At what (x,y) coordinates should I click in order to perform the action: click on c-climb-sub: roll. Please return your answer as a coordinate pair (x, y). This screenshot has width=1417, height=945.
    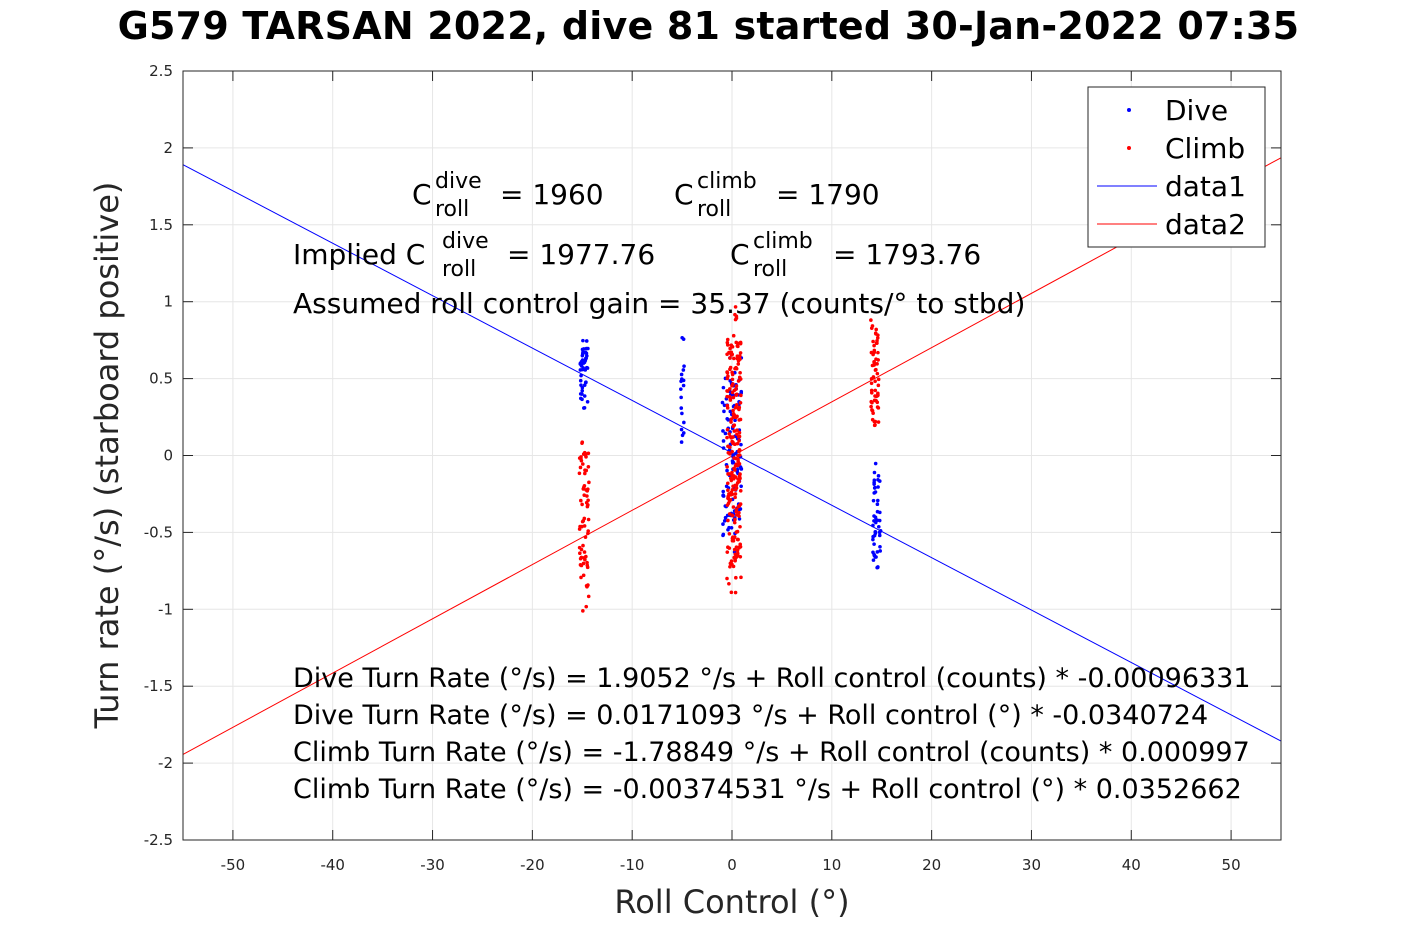
    Looking at the image, I should click on (714, 209).